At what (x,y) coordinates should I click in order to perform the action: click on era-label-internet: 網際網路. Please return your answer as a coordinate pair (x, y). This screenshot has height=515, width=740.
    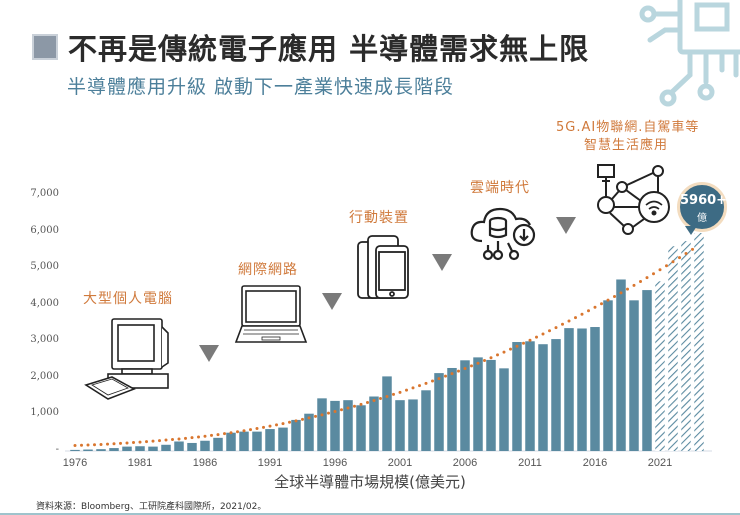
    Looking at the image, I should click on (268, 270).